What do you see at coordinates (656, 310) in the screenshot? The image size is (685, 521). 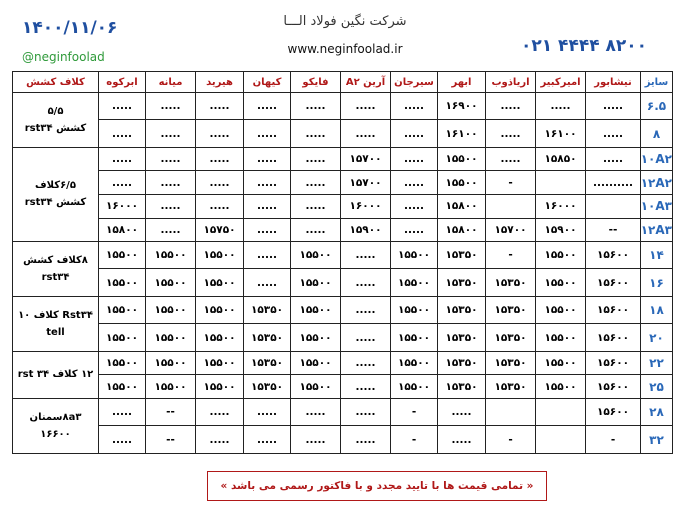 I see `size-cell: ۱۸` at bounding box center [656, 310].